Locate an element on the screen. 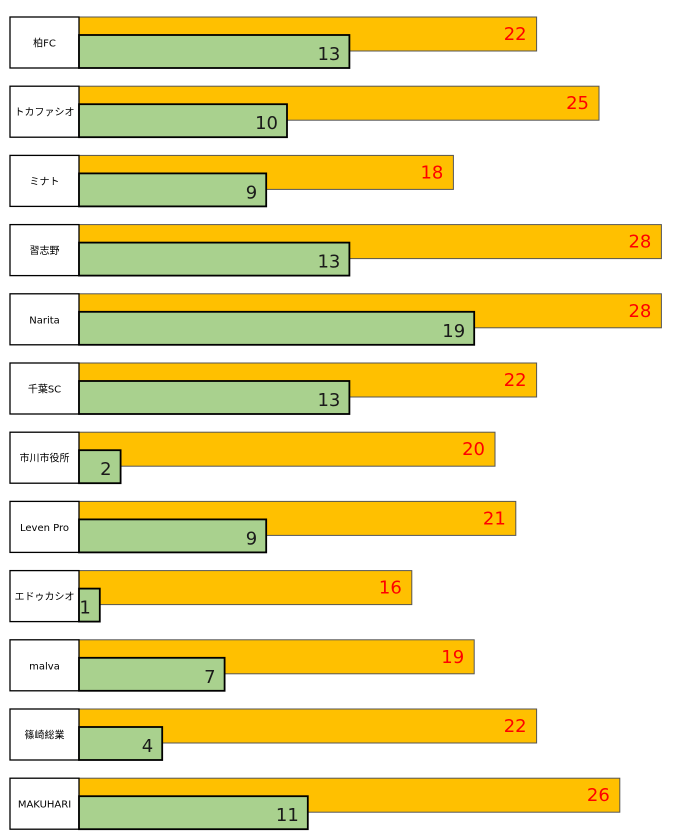 This screenshot has width=682, height=838. green-value-label: 10 is located at coordinates (266, 123).